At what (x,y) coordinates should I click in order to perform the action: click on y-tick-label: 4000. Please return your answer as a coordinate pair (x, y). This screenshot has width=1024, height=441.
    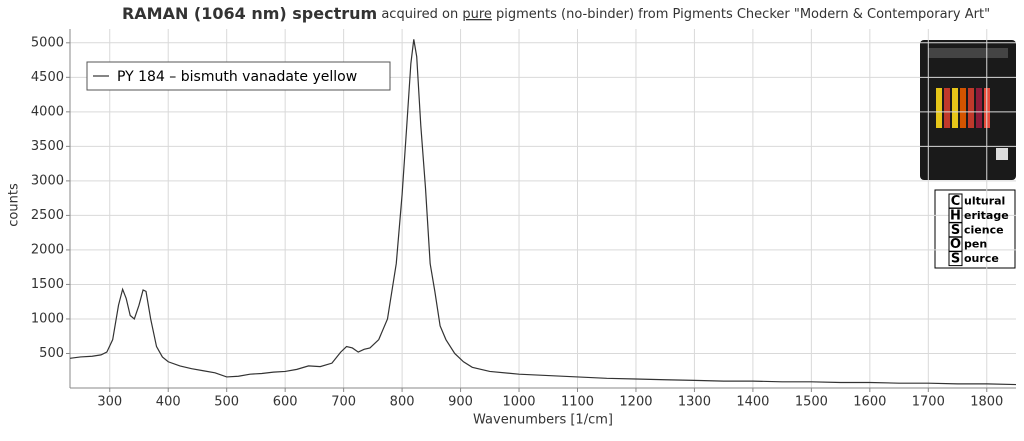
    Looking at the image, I should click on (47, 111).